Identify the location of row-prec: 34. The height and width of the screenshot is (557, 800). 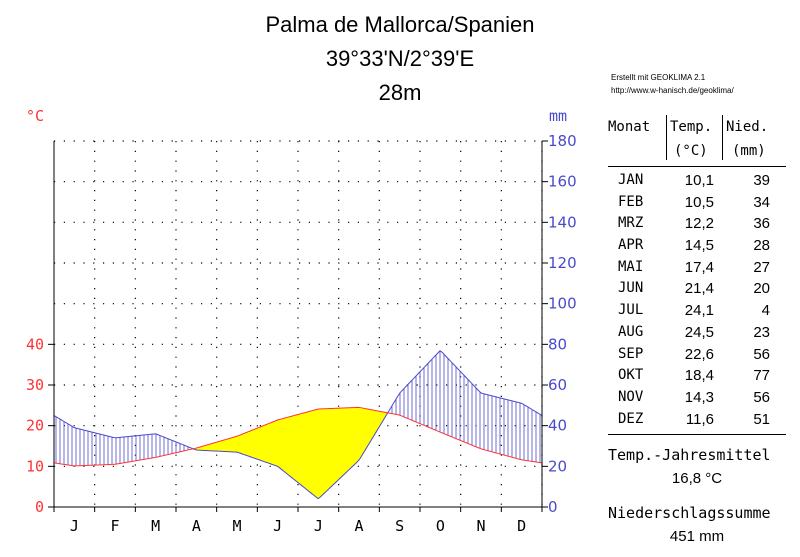
(761, 202).